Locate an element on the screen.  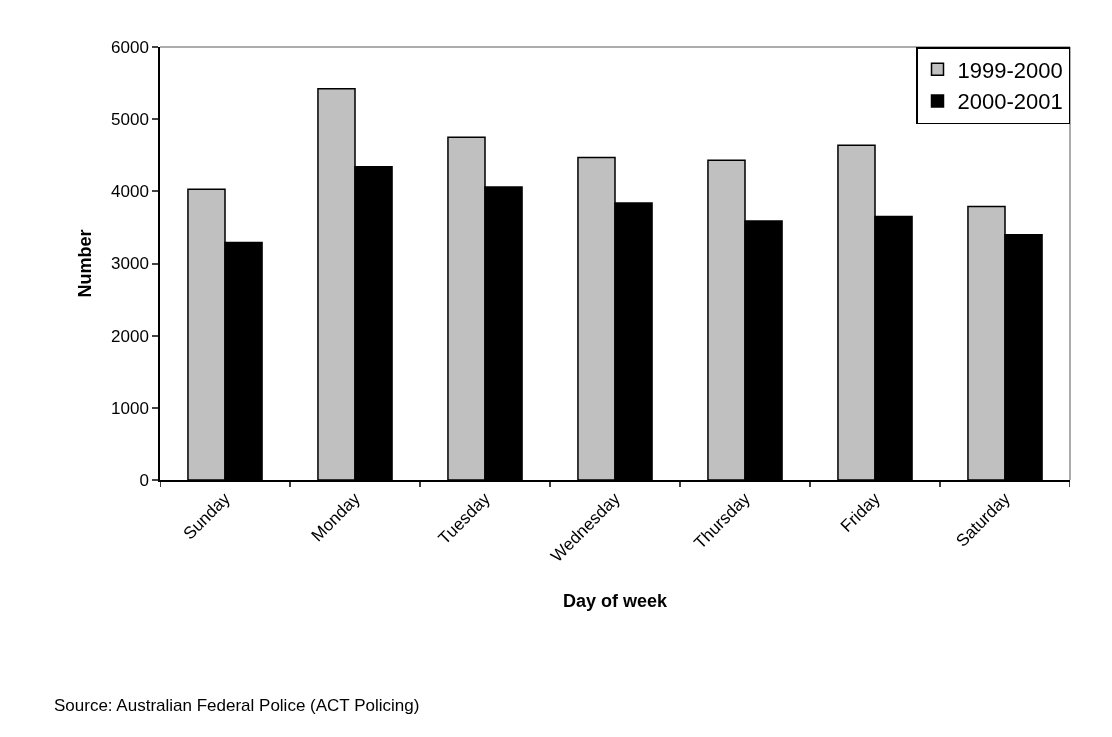
y-tick-label: 0 is located at coordinates (144, 480).